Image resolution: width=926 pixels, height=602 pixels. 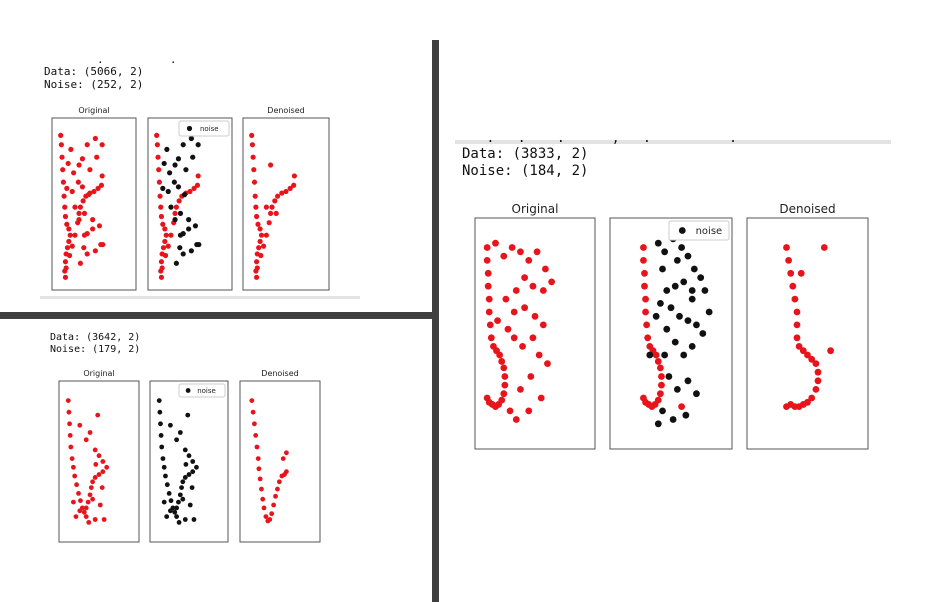 I want to click on series-points, so click(x=662, y=327).